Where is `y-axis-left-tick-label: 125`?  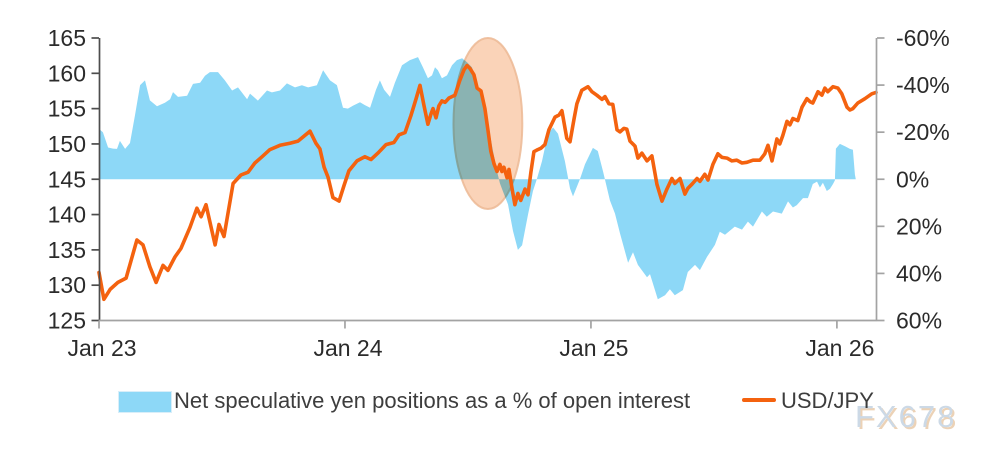 y-axis-left-tick-label: 125 is located at coordinates (67, 321).